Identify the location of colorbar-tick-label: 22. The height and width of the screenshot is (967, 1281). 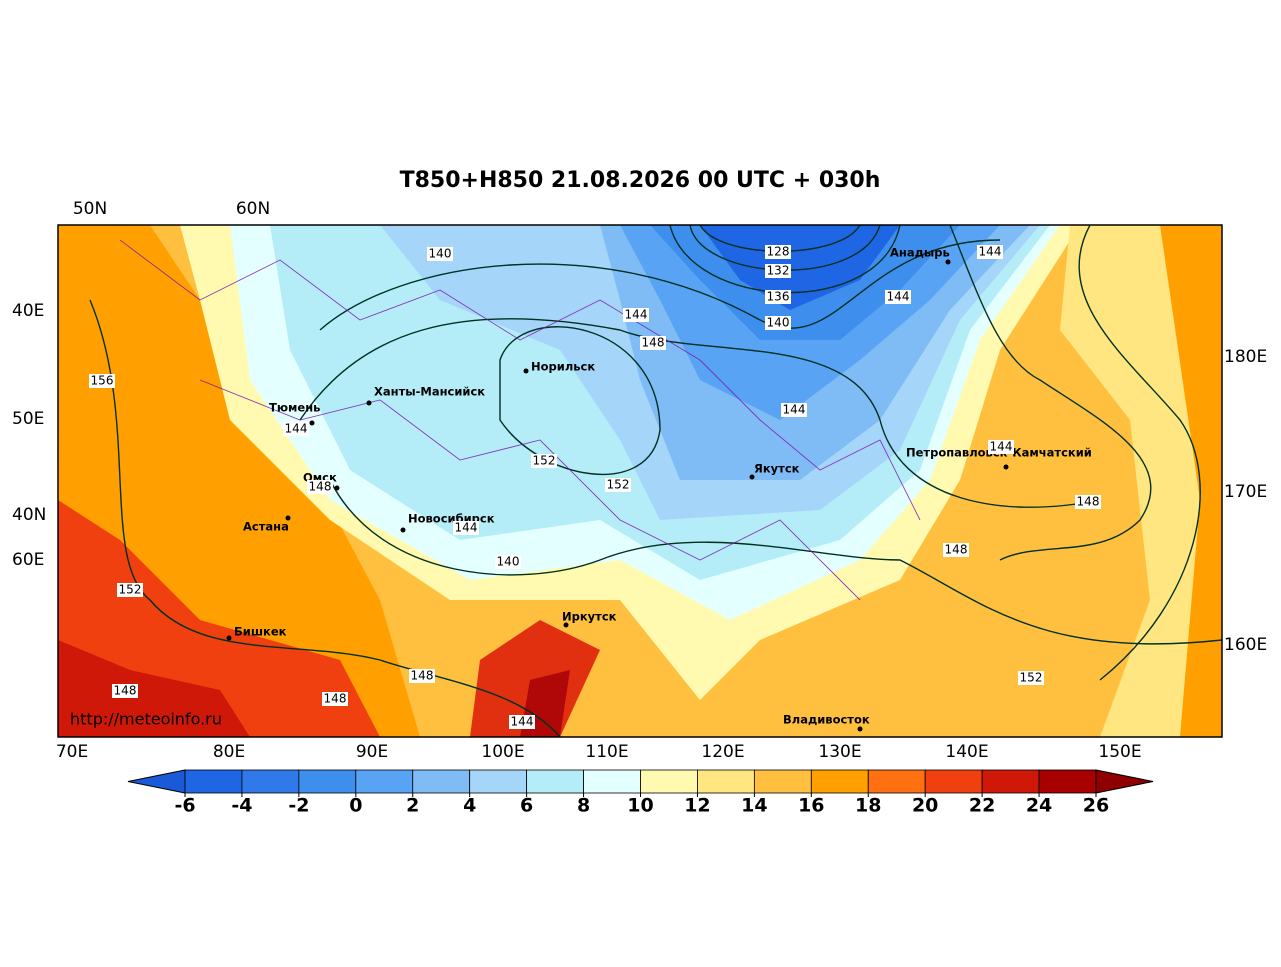
(982, 806).